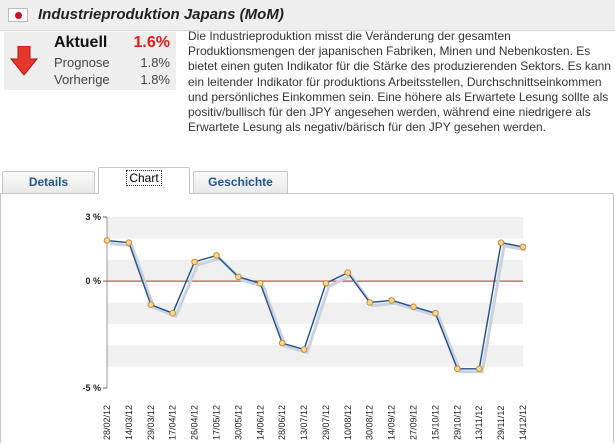 This screenshot has width=615, height=444. Describe the element at coordinates (24, 61) in the screenshot. I see `arrow-down-icon` at that location.